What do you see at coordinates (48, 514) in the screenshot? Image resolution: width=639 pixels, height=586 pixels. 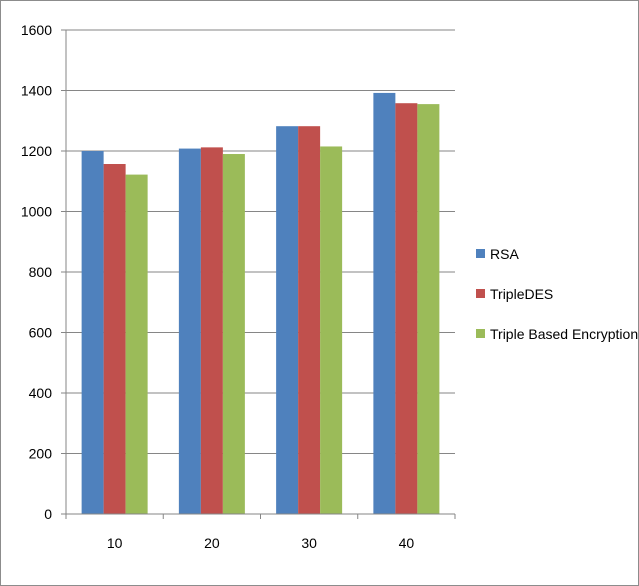 I see `y-tick-label-0: 0` at bounding box center [48, 514].